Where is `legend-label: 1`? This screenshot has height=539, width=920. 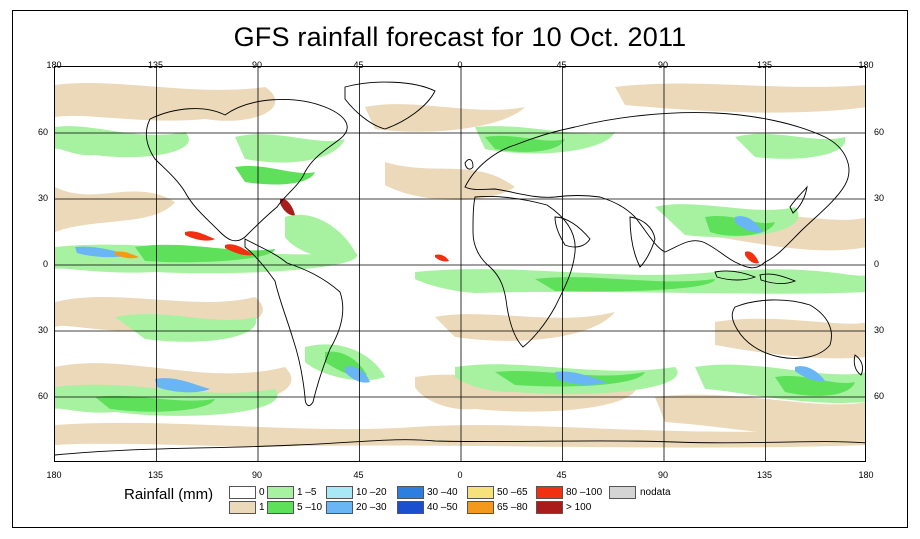
legend-label: 1 is located at coordinates (262, 507).